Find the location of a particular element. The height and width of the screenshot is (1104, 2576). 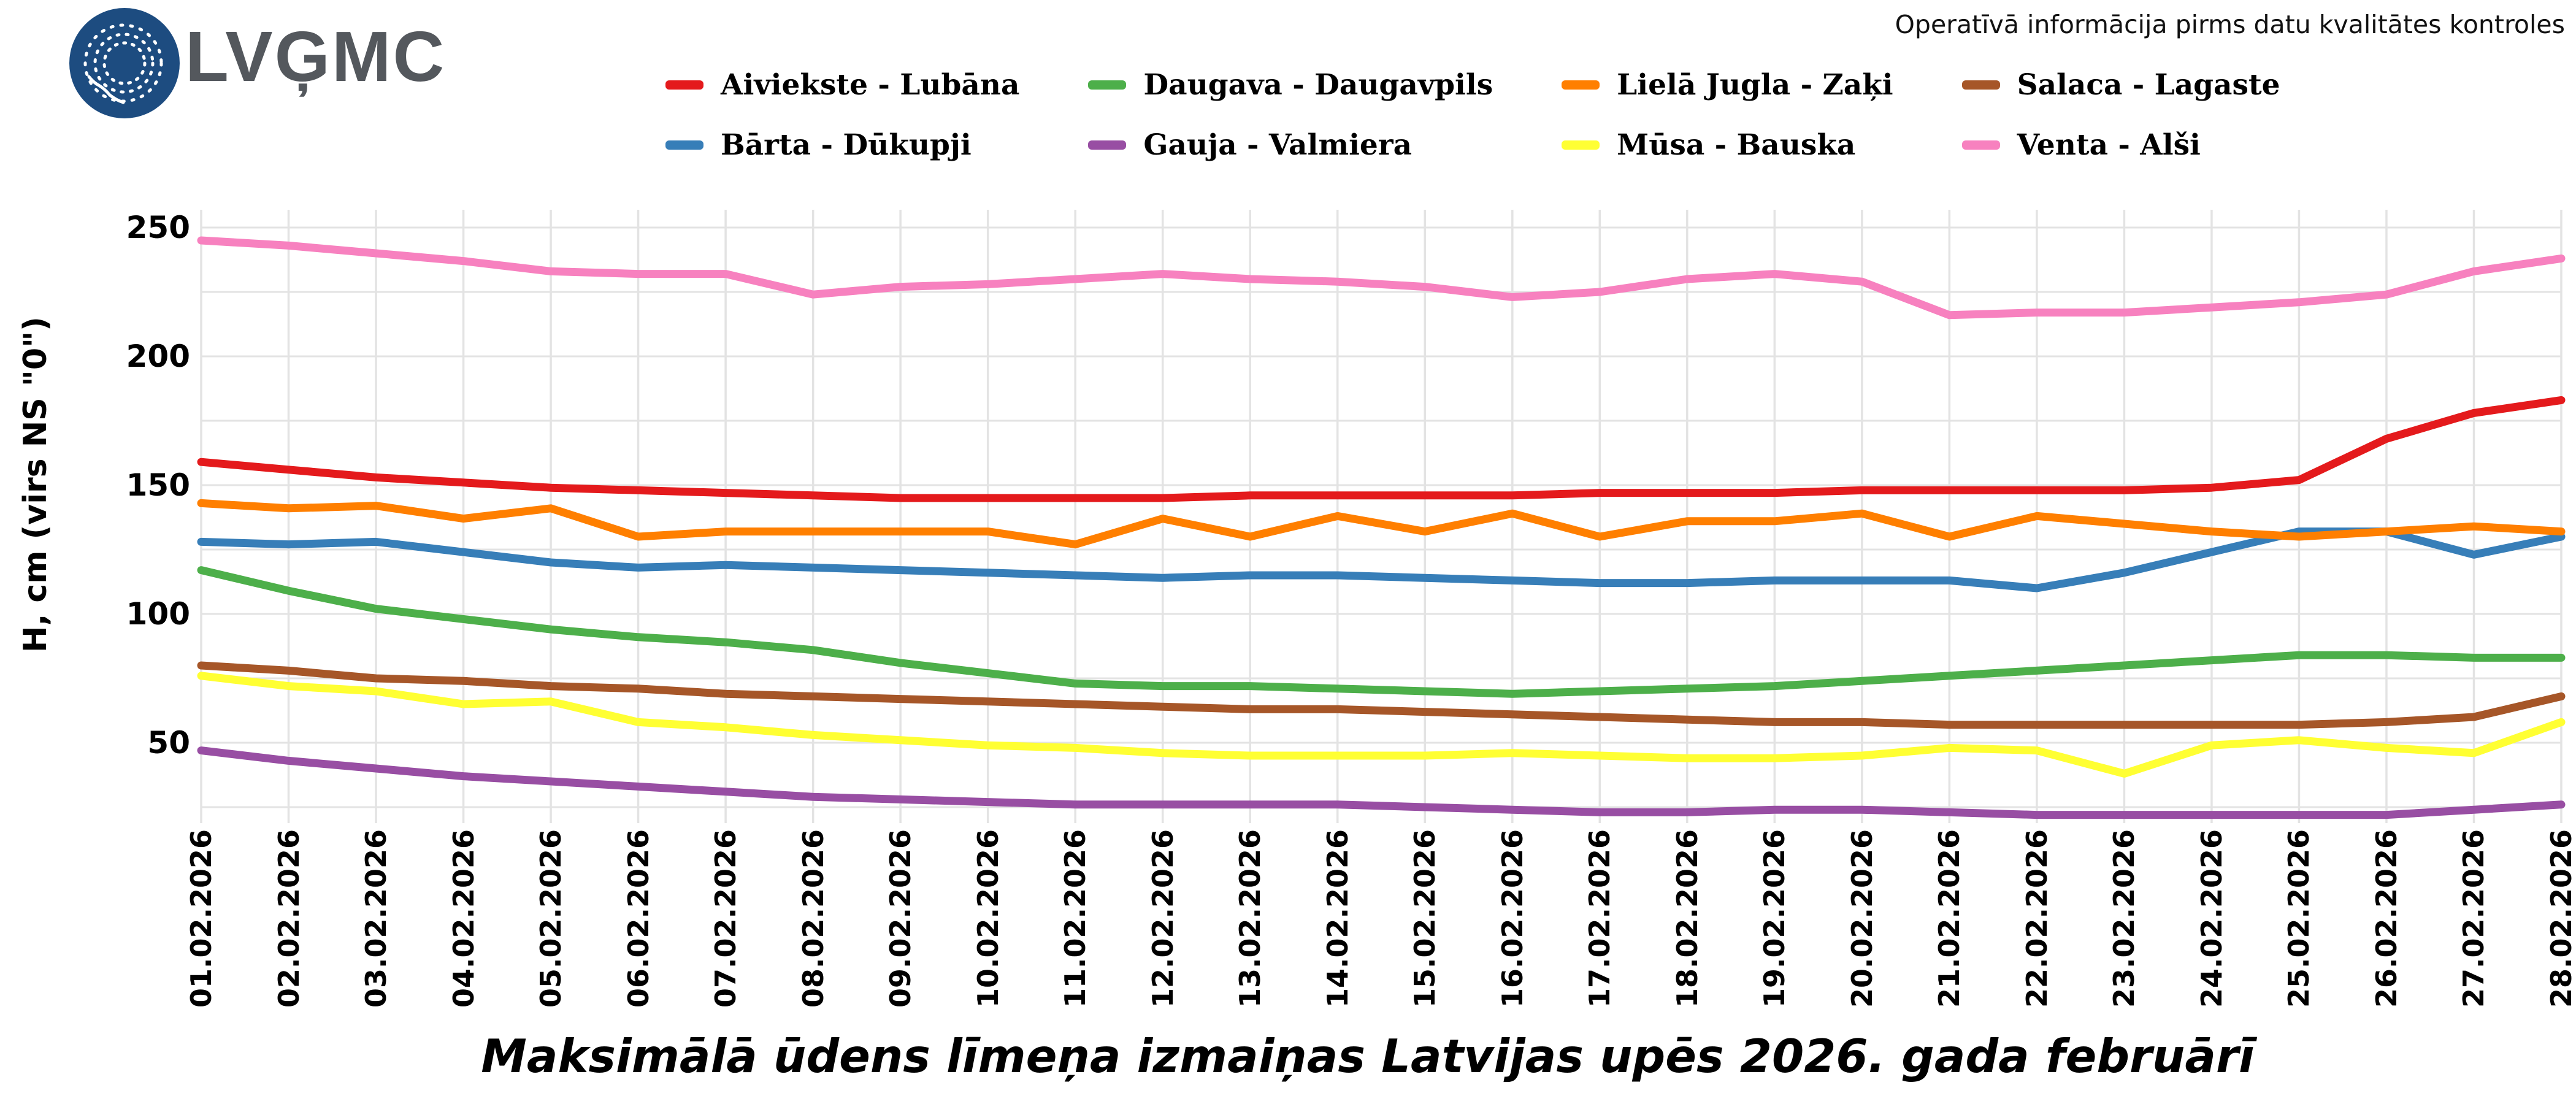

x-tick-label: 26.02.2026 is located at coordinates (2386, 918).